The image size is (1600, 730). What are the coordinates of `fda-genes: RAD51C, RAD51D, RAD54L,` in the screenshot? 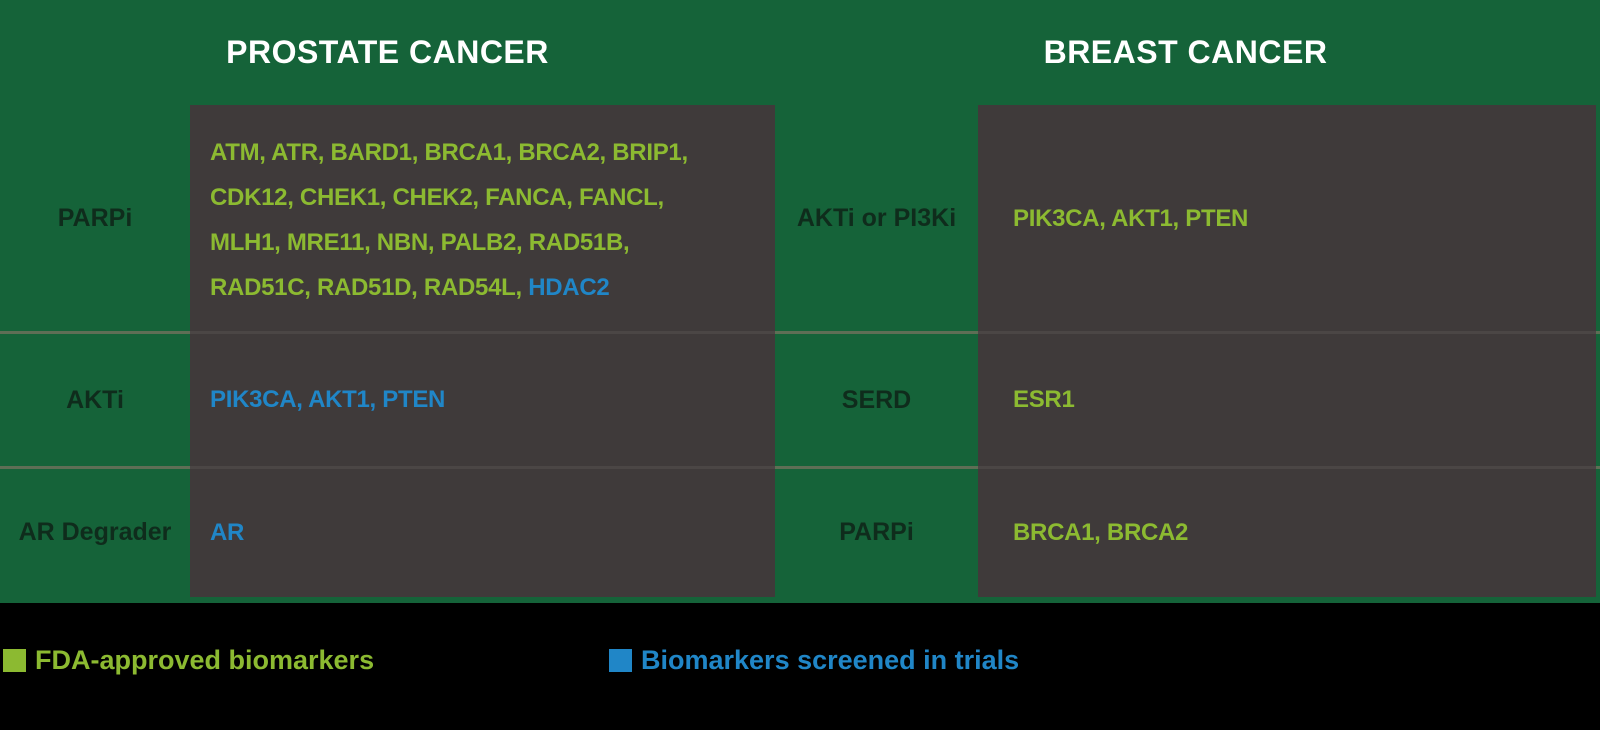 It's located at (366, 287).